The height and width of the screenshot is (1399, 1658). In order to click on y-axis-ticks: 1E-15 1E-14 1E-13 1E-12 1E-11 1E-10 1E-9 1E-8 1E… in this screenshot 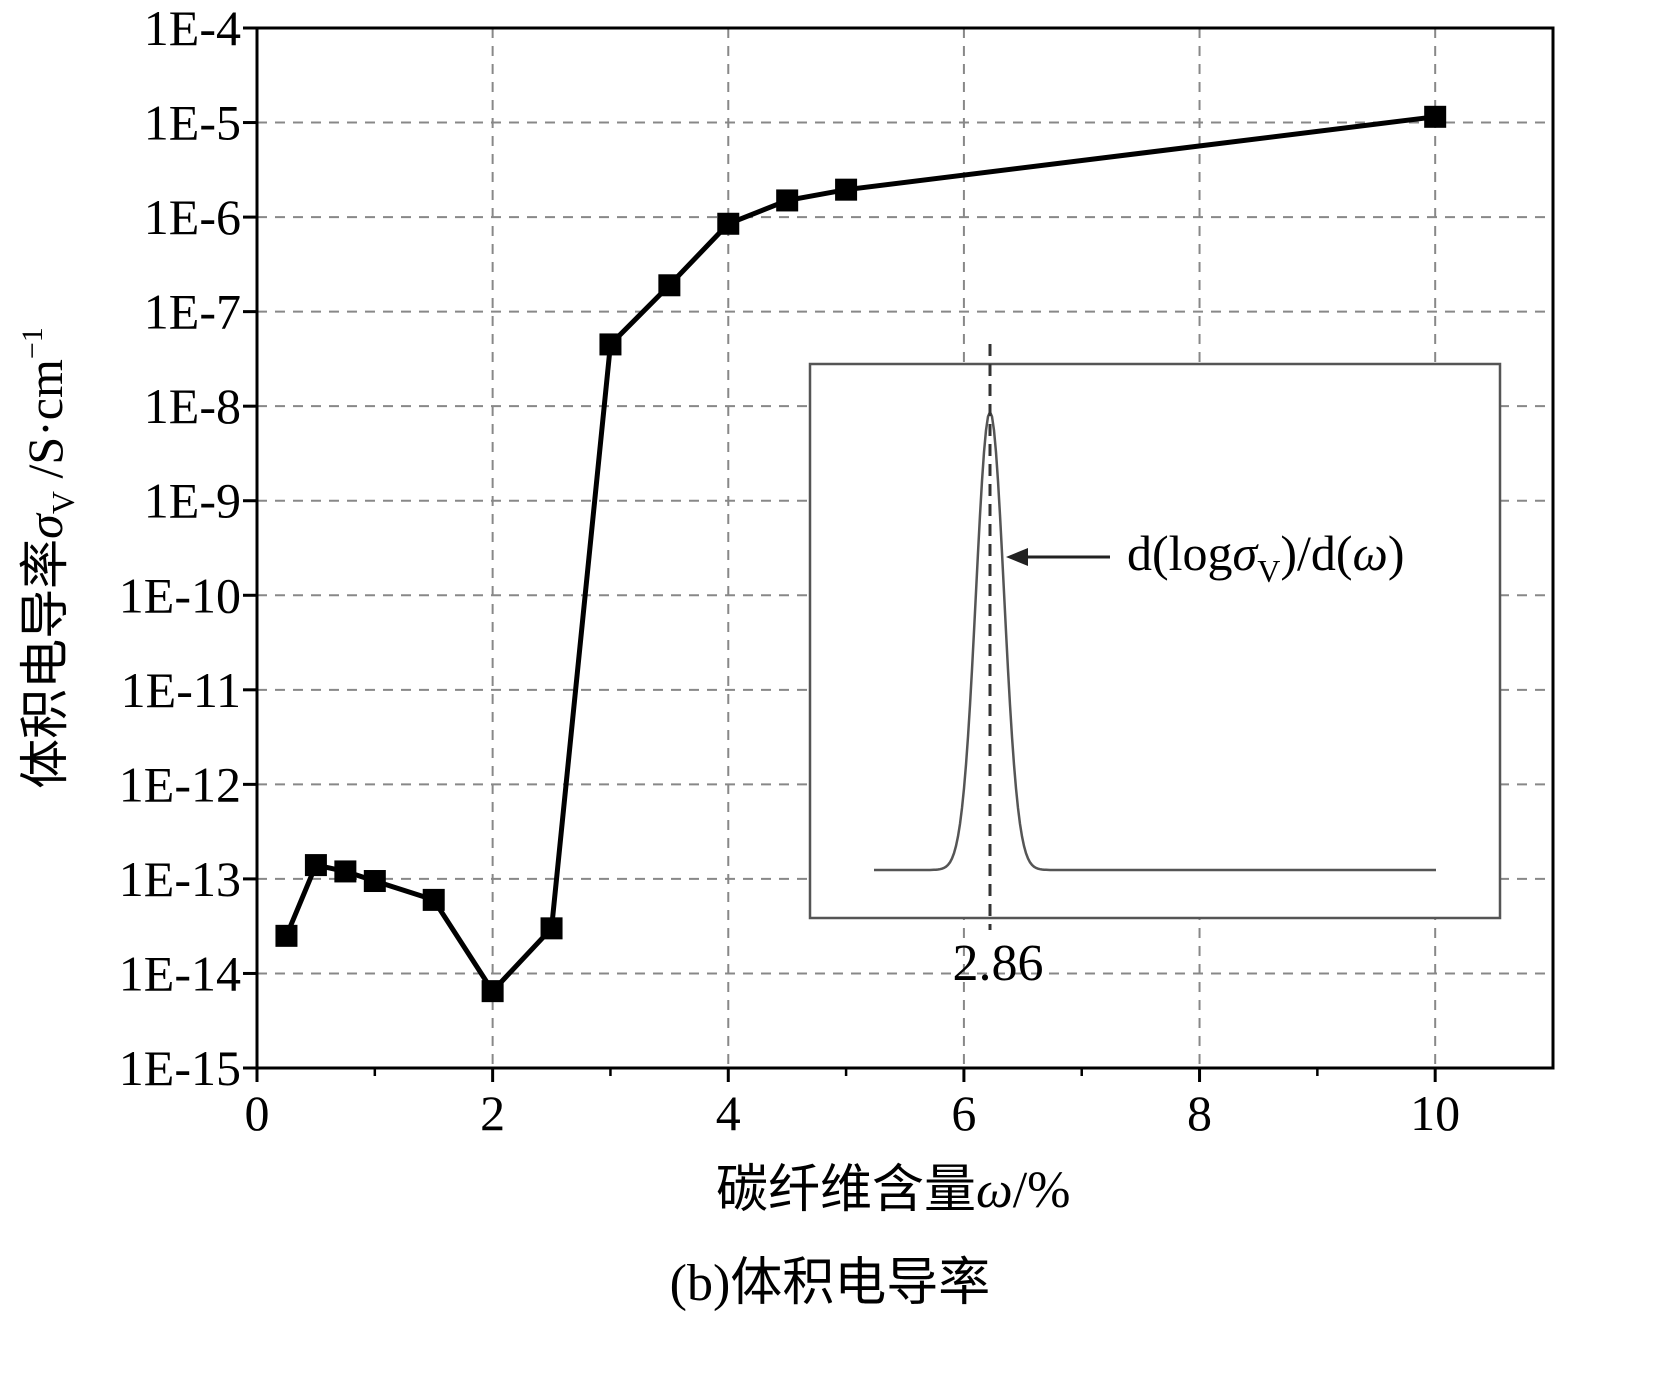, I will do `click(188, 548)`.